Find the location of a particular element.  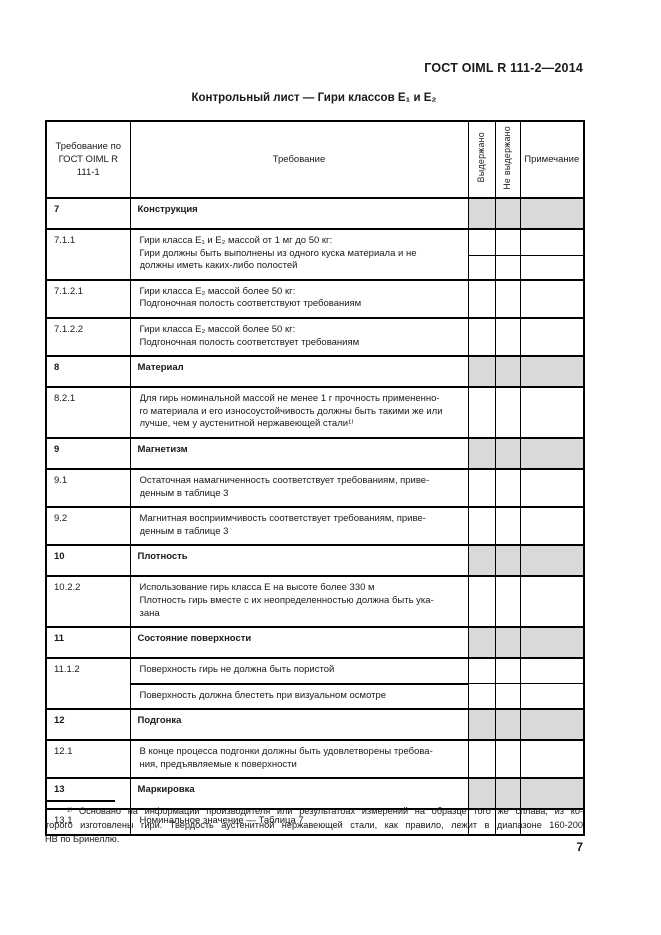

section-number: 12 is located at coordinates (88, 725).